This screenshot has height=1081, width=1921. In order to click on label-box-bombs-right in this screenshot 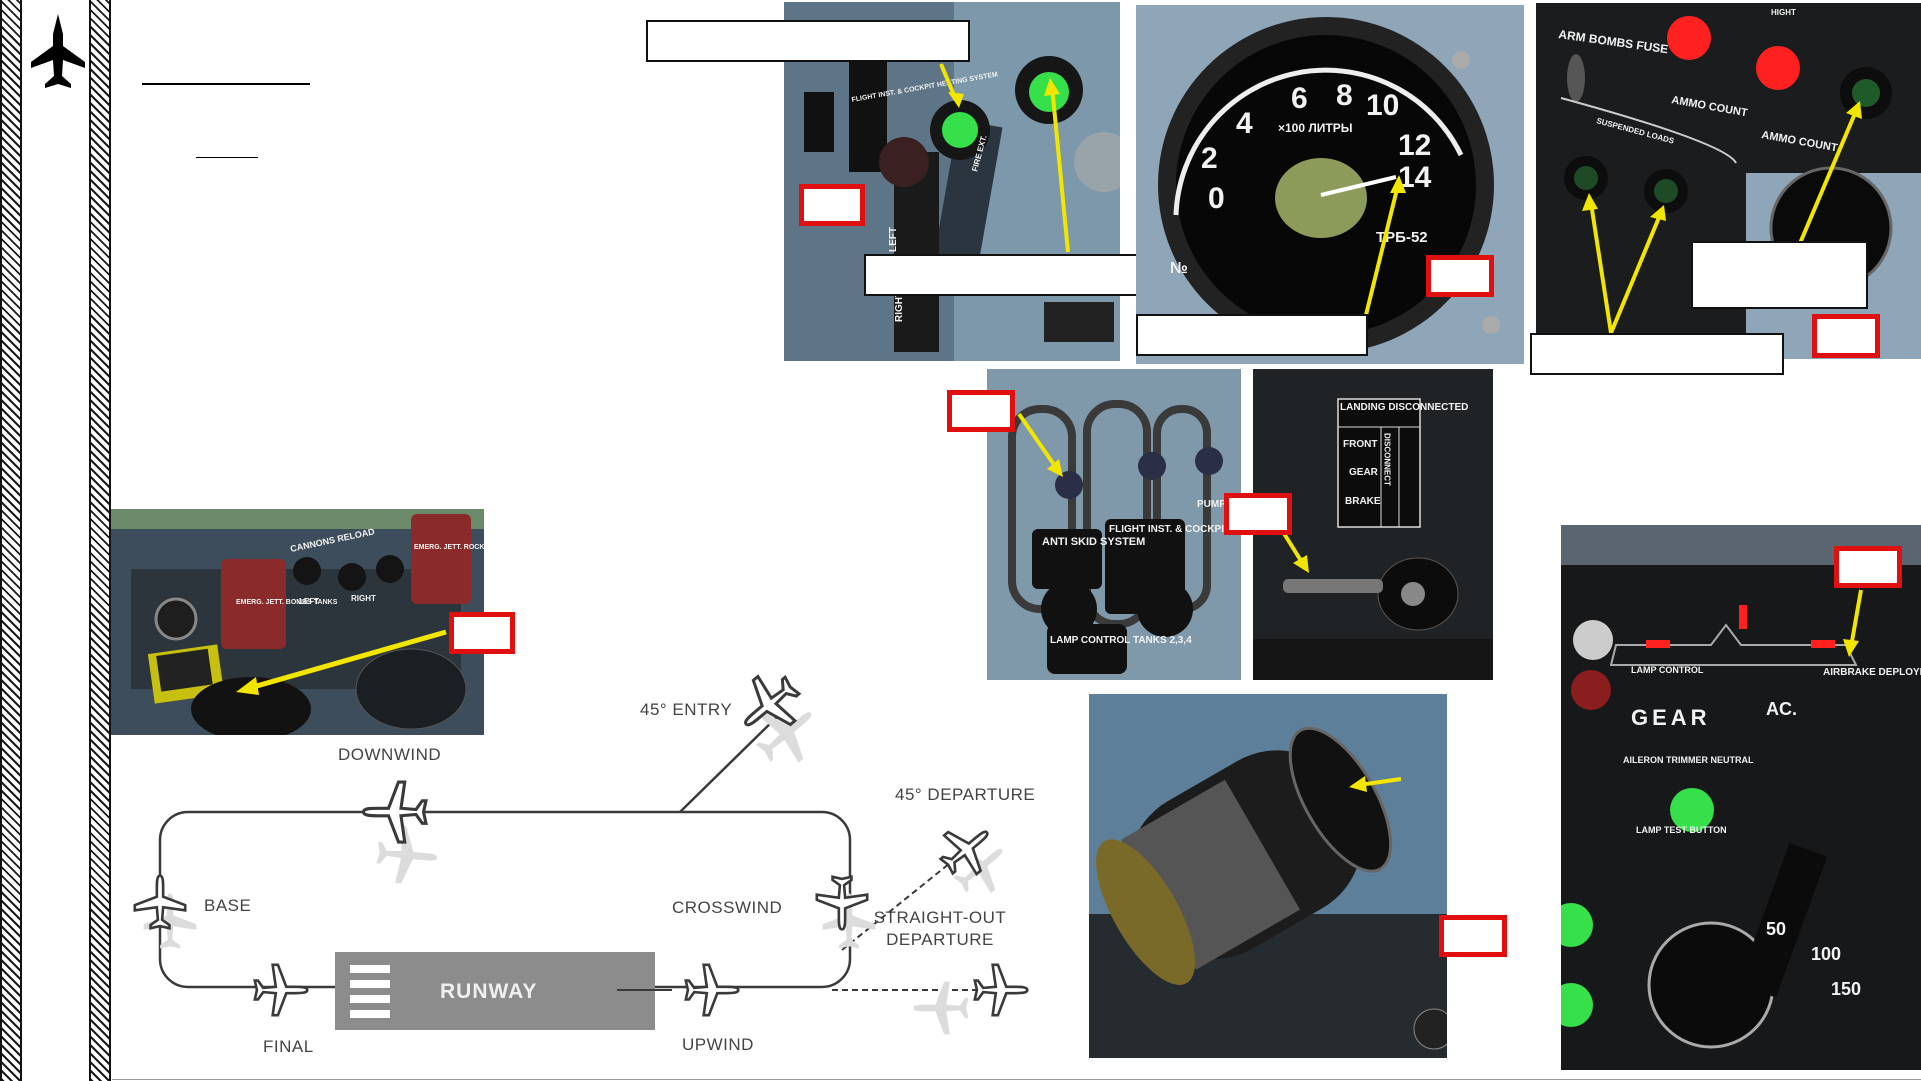, I will do `click(1779, 275)`.